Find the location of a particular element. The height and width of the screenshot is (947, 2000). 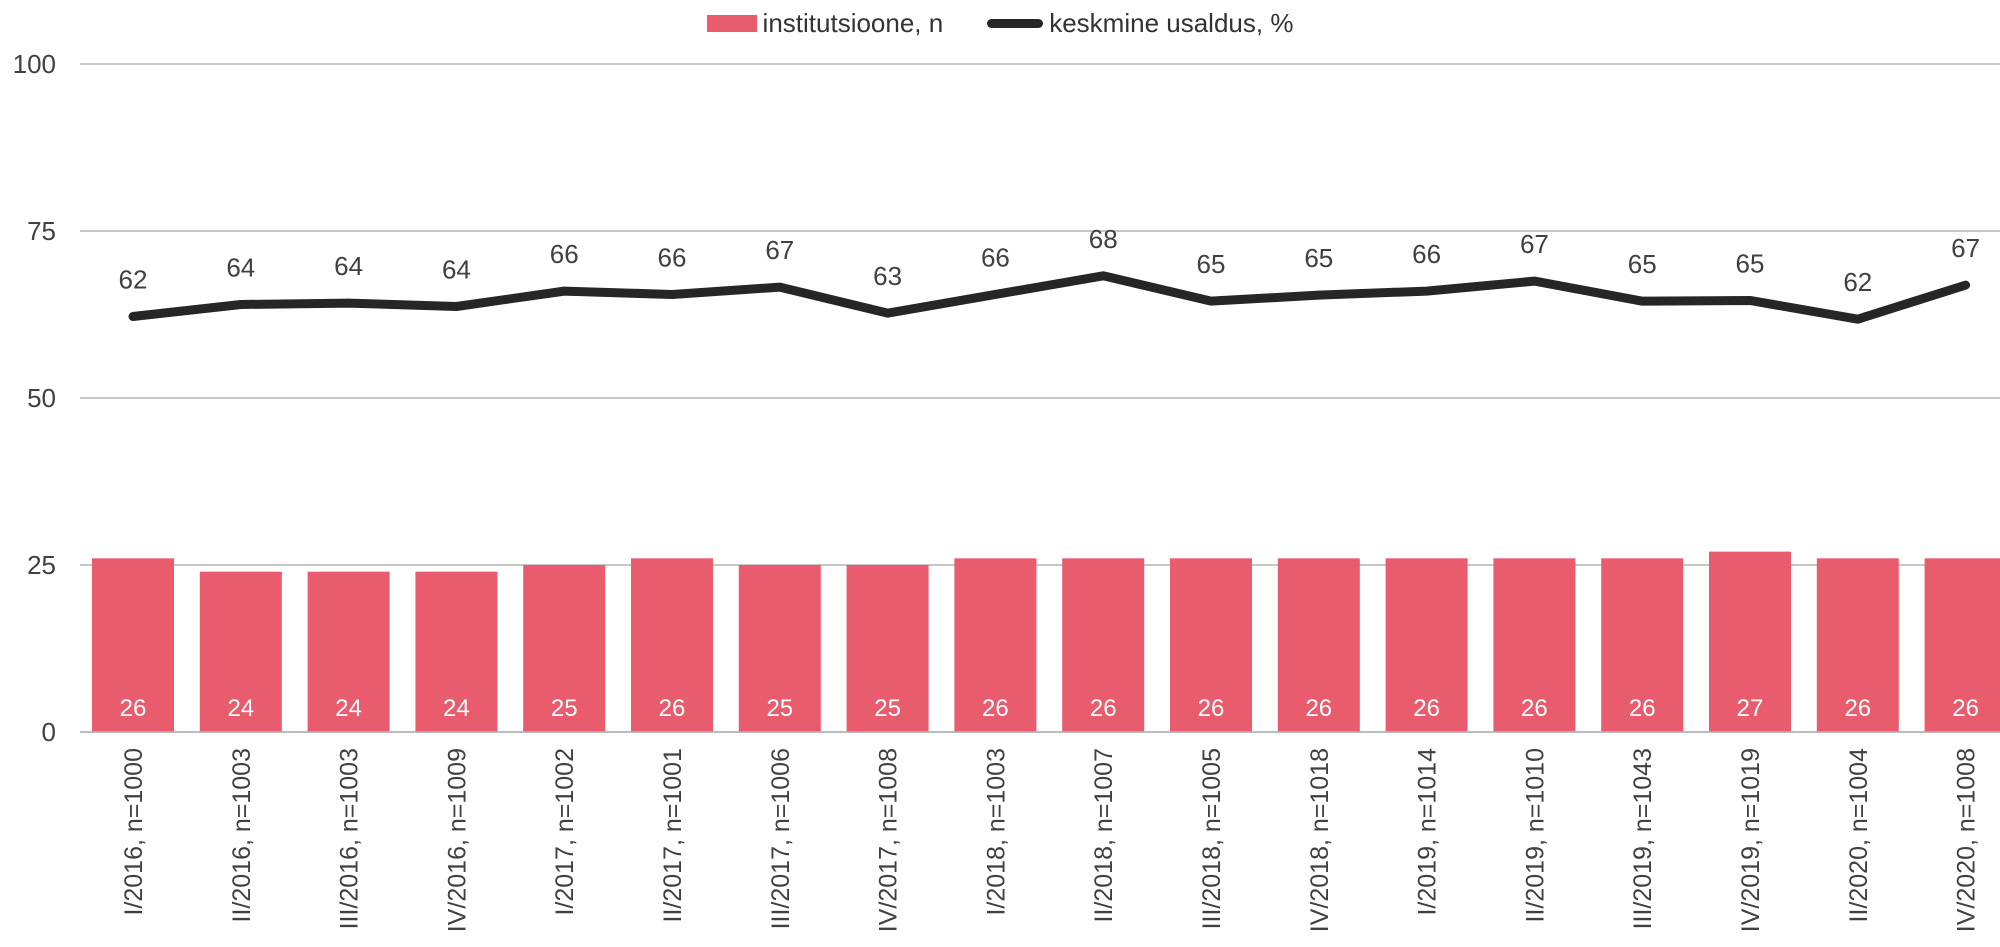

y-tick-label: 100 is located at coordinates (34, 64).